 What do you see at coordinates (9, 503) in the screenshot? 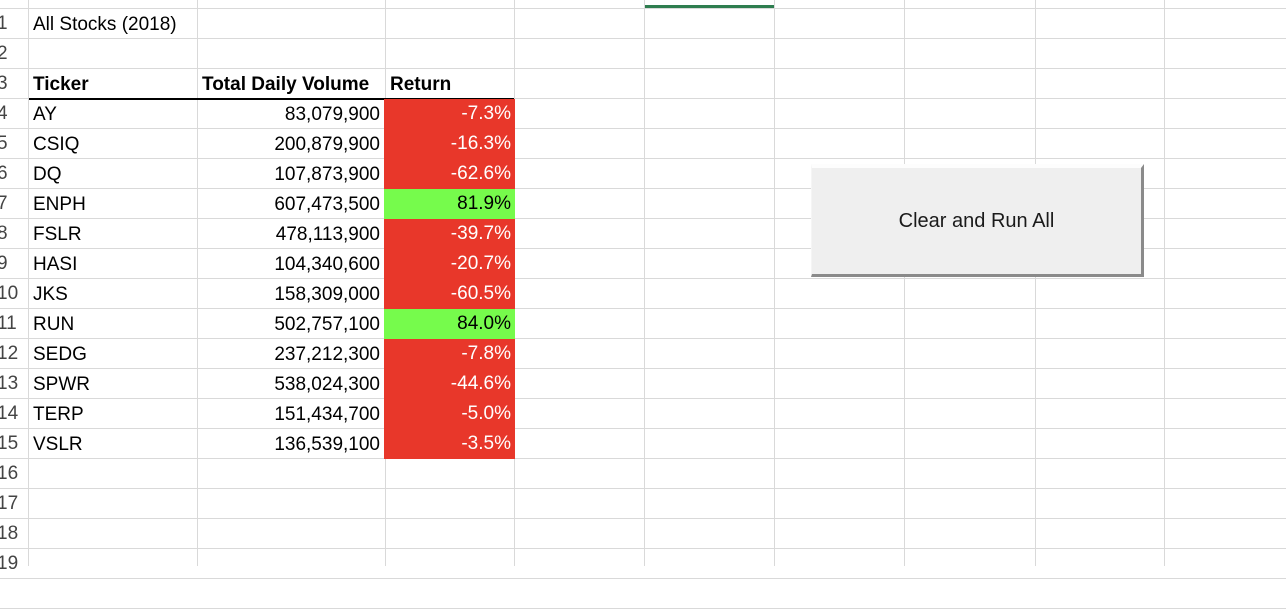
I see `row-number: 17` at bounding box center [9, 503].